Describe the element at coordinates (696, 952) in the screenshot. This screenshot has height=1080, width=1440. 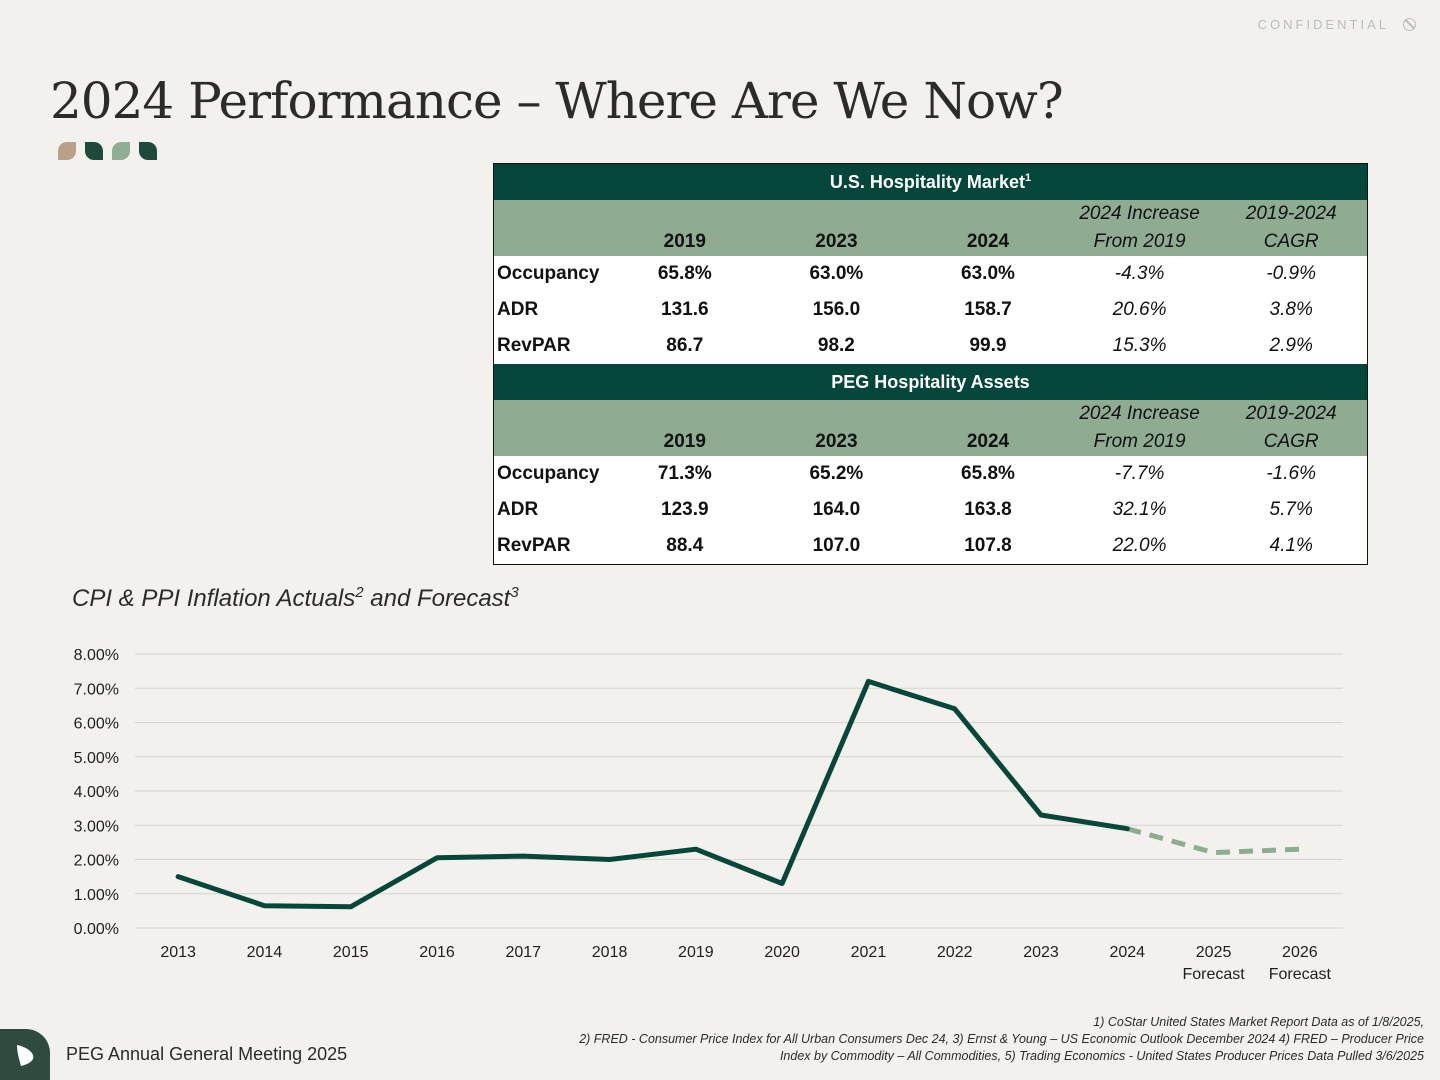
I see `x-tick-label: 2019` at that location.